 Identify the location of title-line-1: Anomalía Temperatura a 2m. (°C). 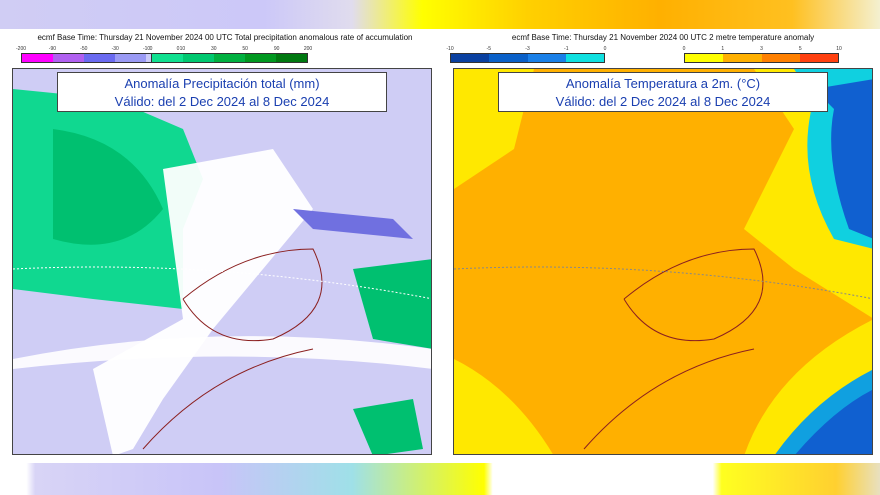
(663, 83).